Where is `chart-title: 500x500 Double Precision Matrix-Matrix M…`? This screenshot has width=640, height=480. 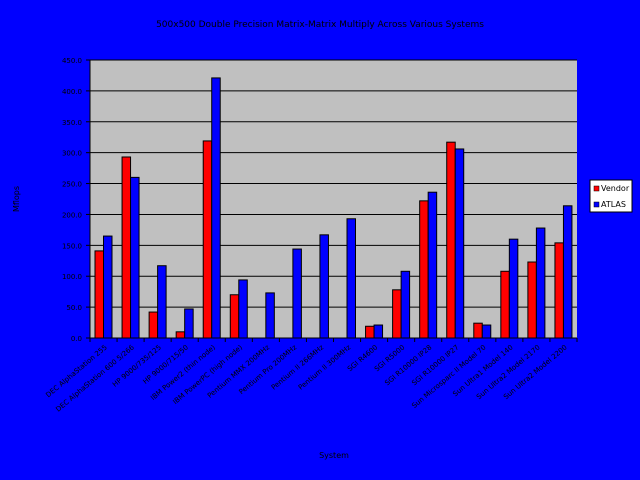
chart-title: 500x500 Double Precision Matrix-Matrix M… is located at coordinates (320, 25).